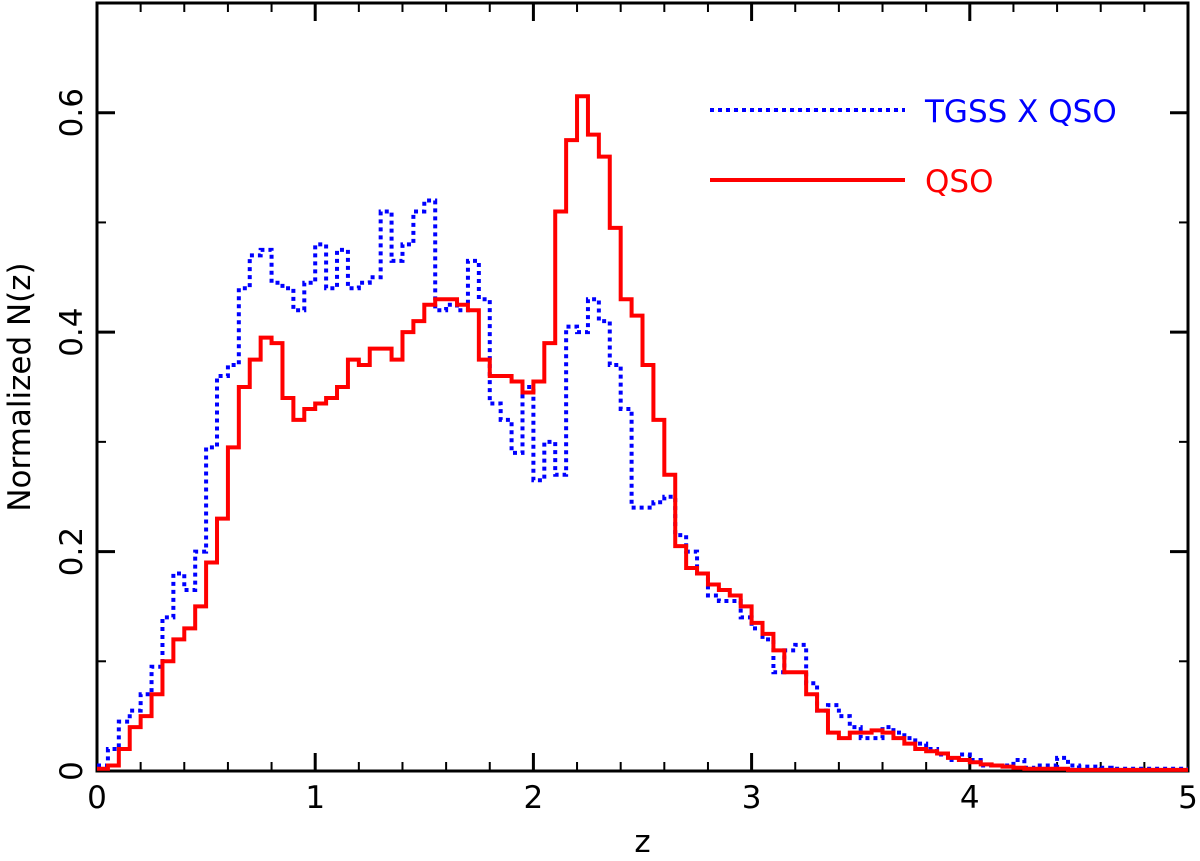 The width and height of the screenshot is (1200, 861). I want to click on y-tick-label: 0.4, so click(72, 331).